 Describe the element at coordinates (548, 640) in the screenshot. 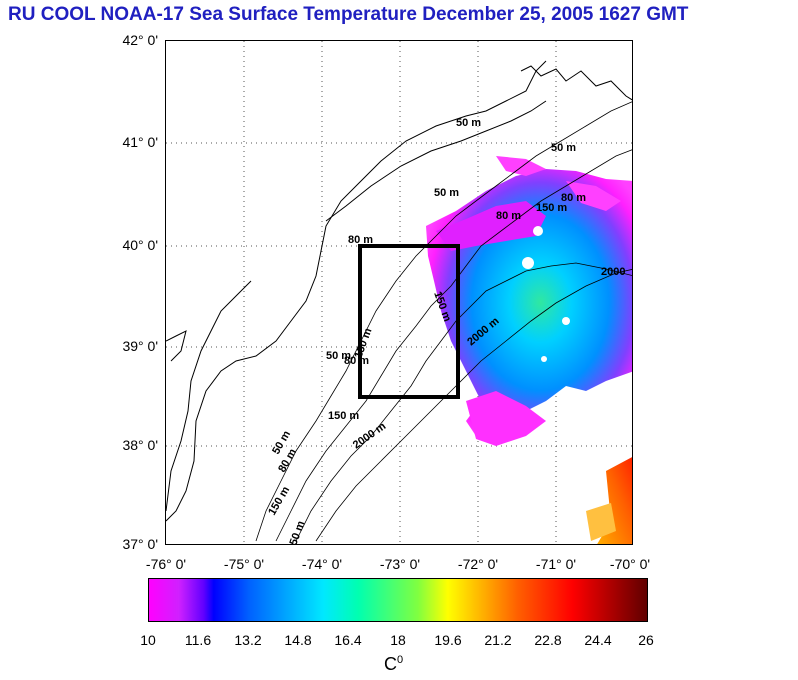

I see `colorbar-tick: 22.8` at that location.